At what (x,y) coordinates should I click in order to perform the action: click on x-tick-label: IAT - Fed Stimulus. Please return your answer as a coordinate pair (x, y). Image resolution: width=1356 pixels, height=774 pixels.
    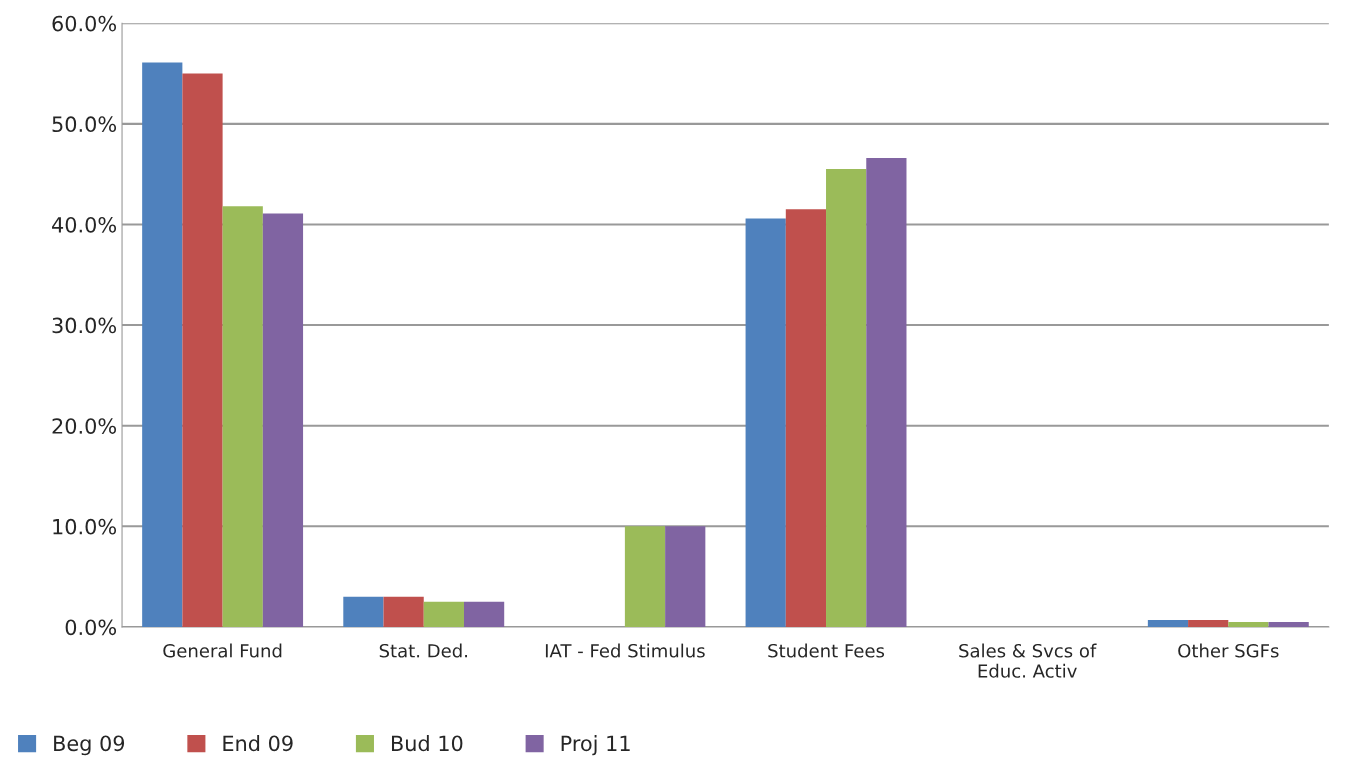
    Looking at the image, I should click on (625, 650).